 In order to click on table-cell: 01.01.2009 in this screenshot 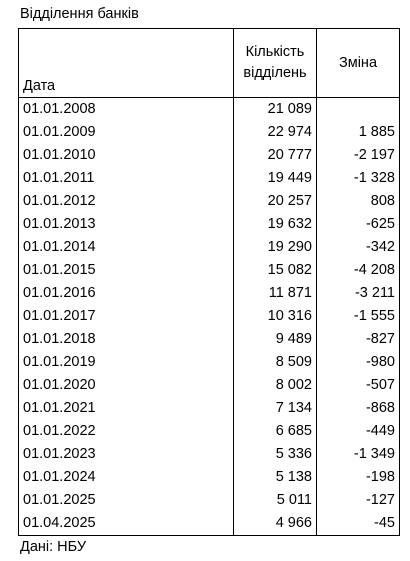, I will do `click(126, 132)`.